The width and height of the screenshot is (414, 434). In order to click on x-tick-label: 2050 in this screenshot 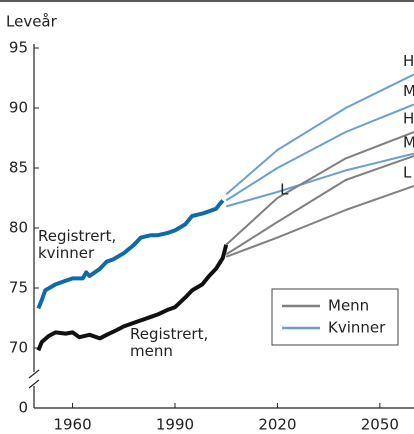, I will do `click(380, 425)`.